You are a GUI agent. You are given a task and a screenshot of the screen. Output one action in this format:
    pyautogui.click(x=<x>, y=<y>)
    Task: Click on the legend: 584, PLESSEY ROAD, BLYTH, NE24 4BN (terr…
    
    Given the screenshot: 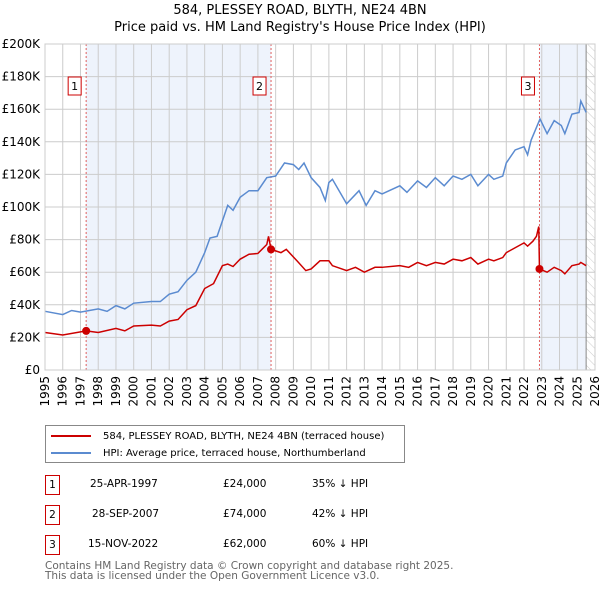 What is the action you would take?
    pyautogui.click(x=225, y=444)
    